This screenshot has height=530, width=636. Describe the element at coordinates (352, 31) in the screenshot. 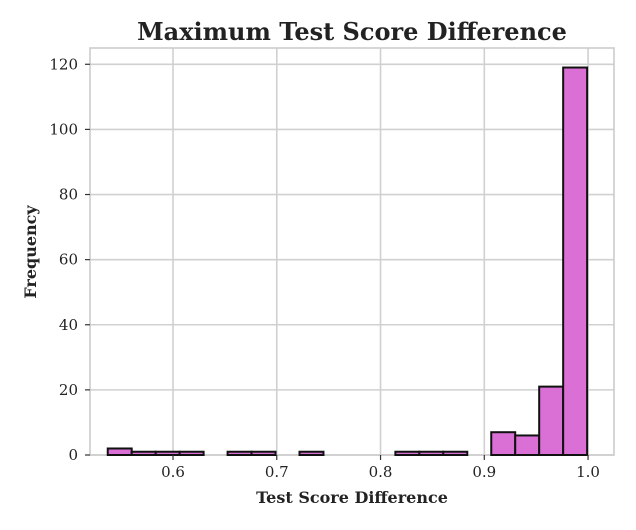

I see `chart-title: Maximum Test Score Difference` at that location.